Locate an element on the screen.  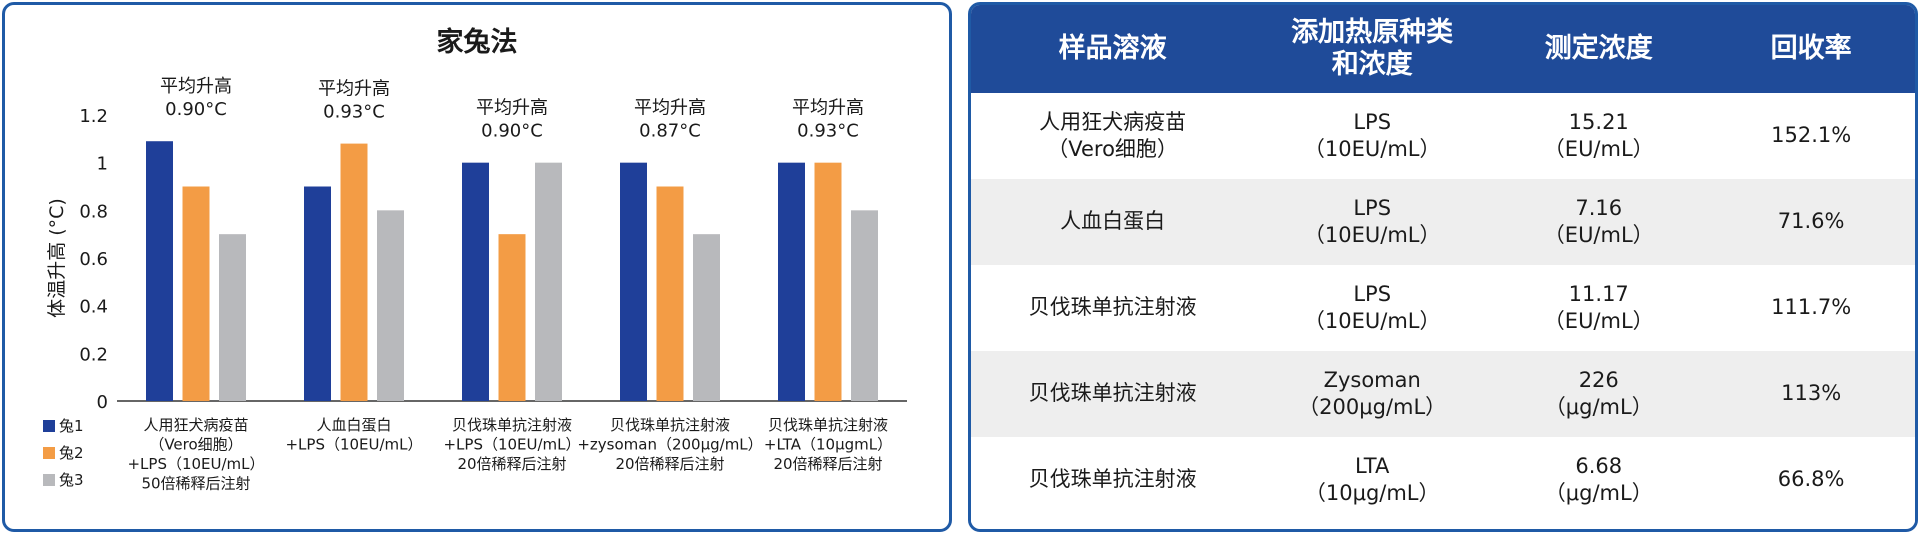
legend-label: 兔3 is located at coordinates (71, 480).